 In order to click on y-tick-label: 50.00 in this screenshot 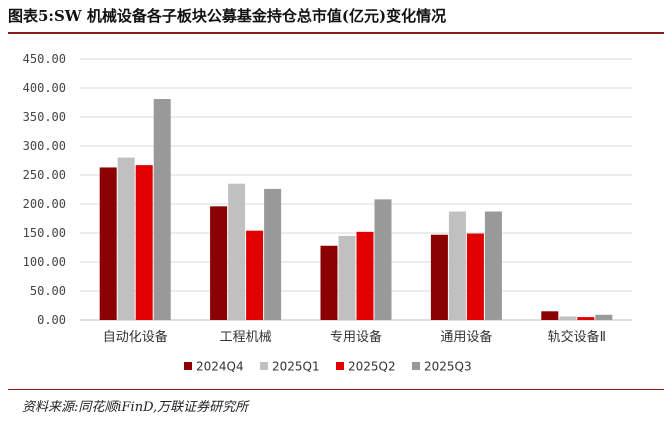, I will do `click(48, 291)`.